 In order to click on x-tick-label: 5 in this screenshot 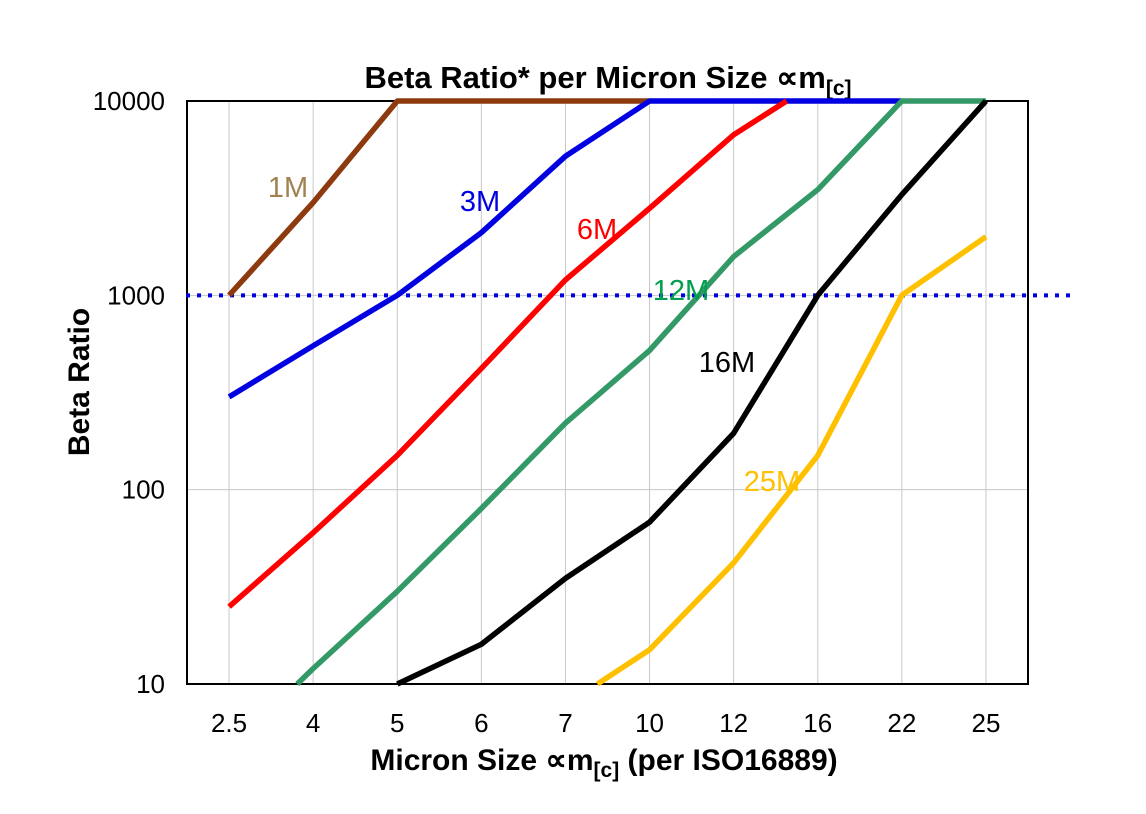, I will do `click(397, 723)`.